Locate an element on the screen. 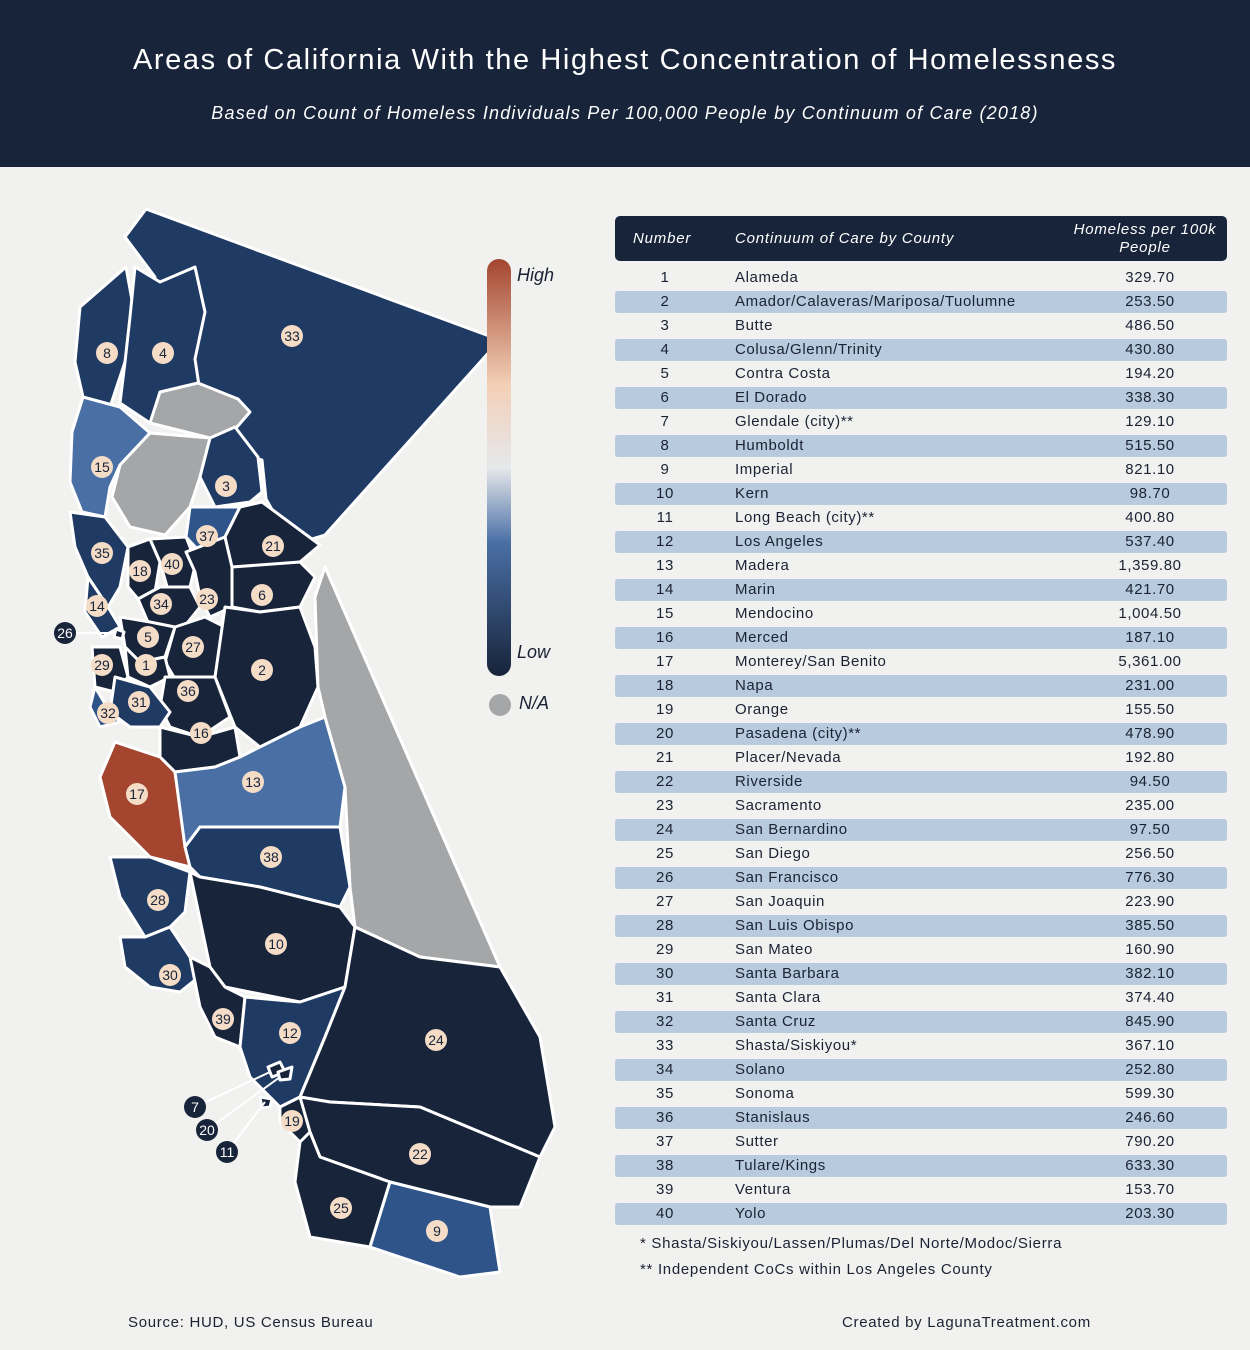  row-number: 5 is located at coordinates (665, 373).